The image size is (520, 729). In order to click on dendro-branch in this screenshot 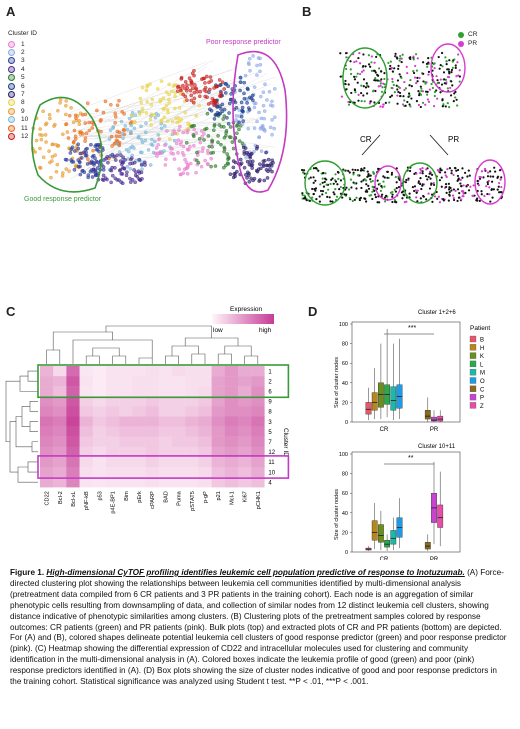, I will do `click(25, 416)`.